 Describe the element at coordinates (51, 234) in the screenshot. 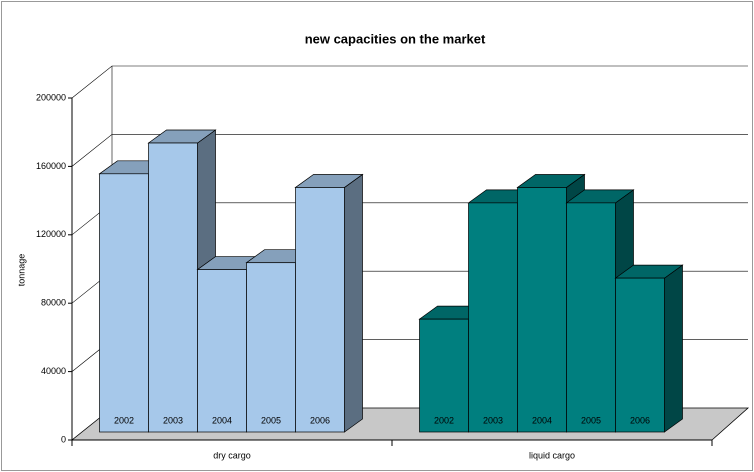

I see `y-tick-label: 120000` at that location.